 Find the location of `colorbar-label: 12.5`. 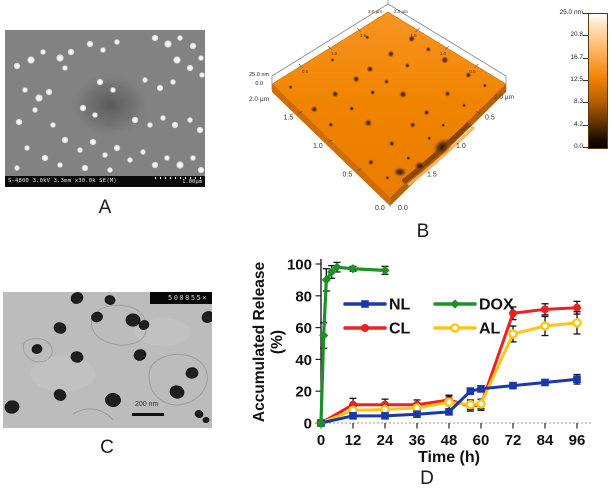

colorbar-label: 12.5 is located at coordinates (576, 79).